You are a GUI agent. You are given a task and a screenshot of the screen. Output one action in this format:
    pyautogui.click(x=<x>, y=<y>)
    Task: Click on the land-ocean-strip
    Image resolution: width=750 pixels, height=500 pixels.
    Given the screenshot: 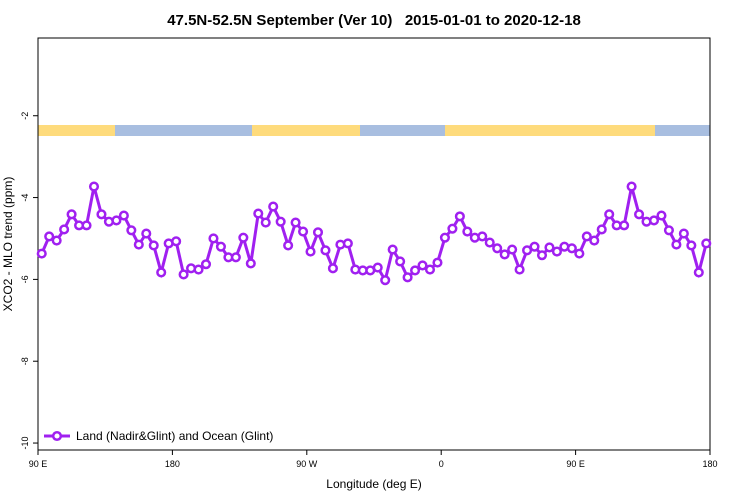 What is the action you would take?
    pyautogui.click(x=374, y=130)
    